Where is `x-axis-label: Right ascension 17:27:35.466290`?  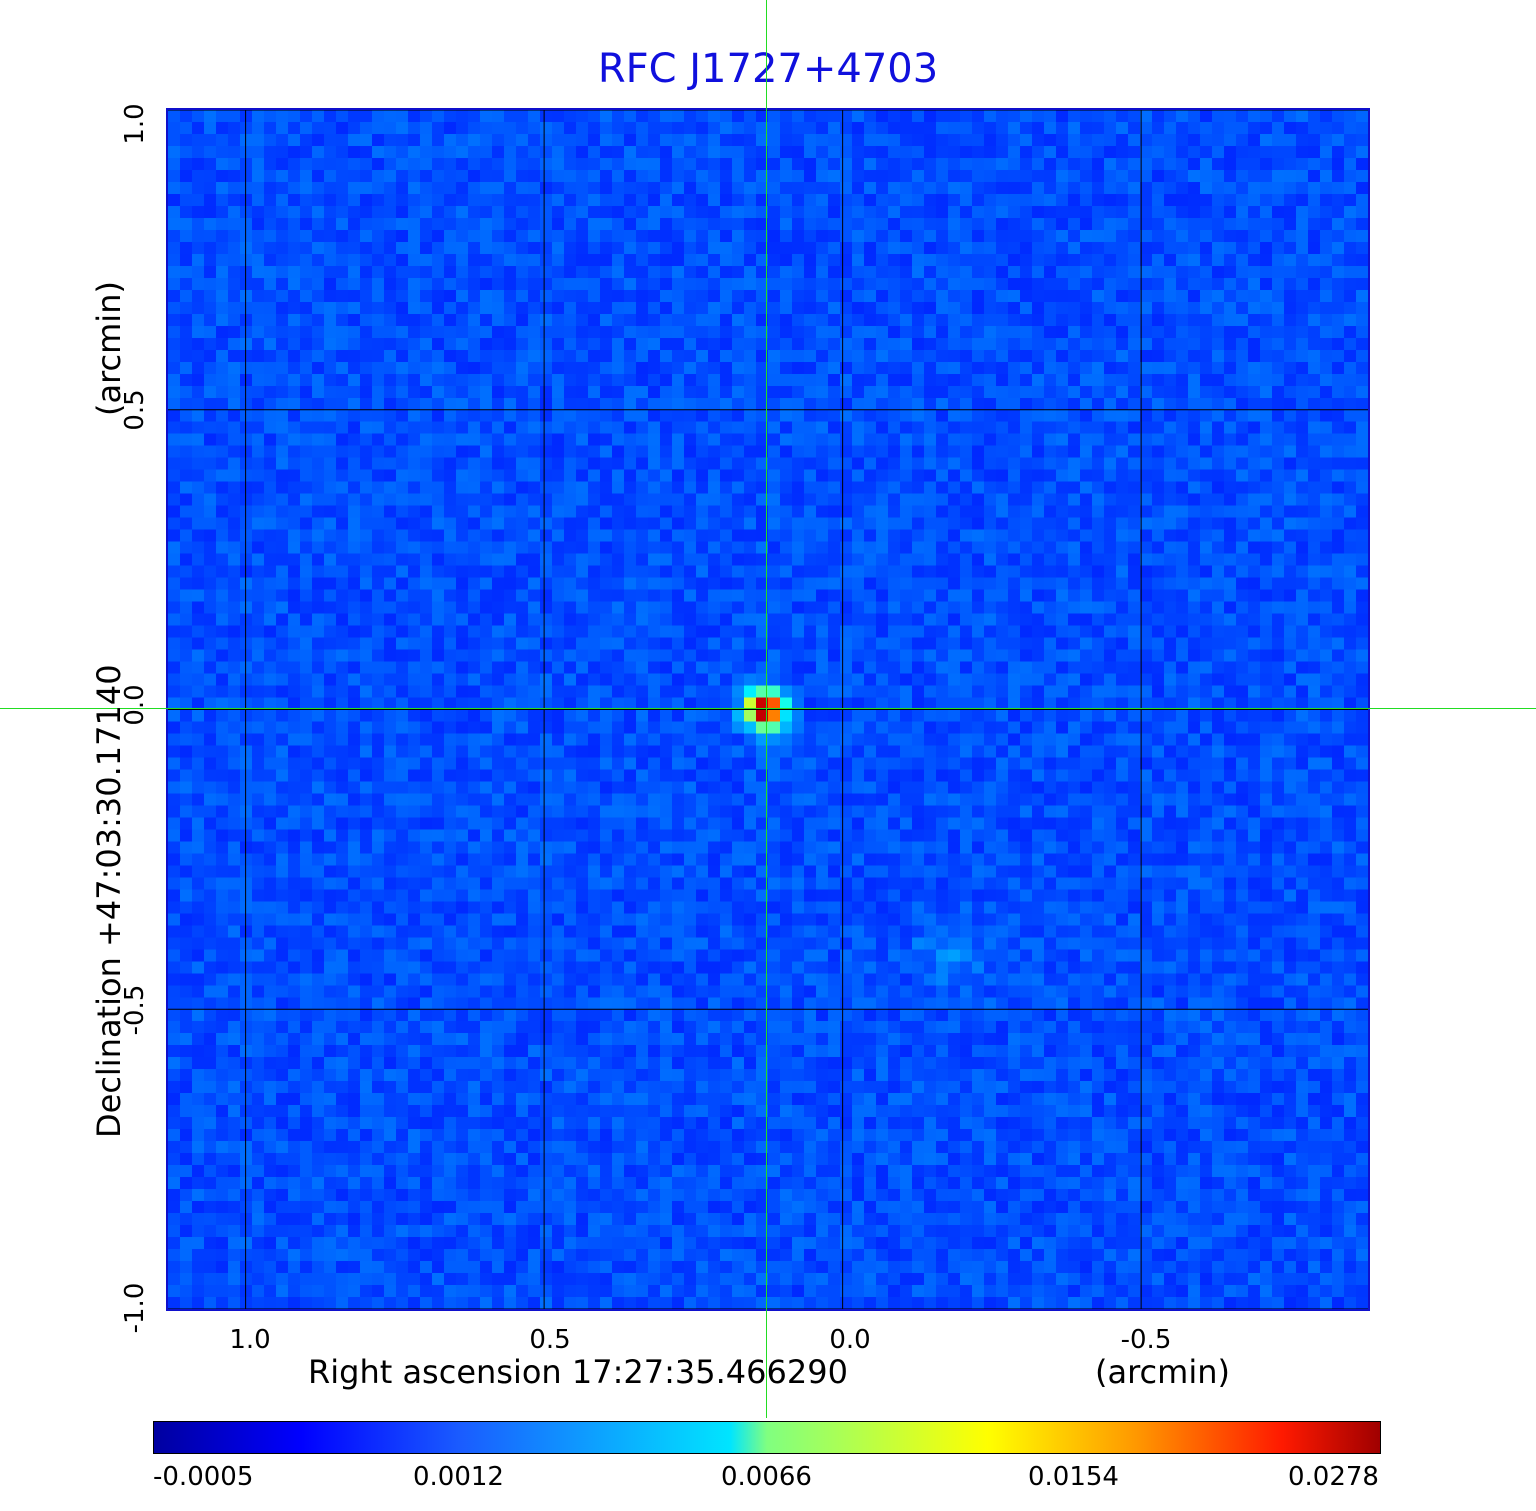
x-axis-label: Right ascension 17:27:35.466290 is located at coordinates (578, 1372).